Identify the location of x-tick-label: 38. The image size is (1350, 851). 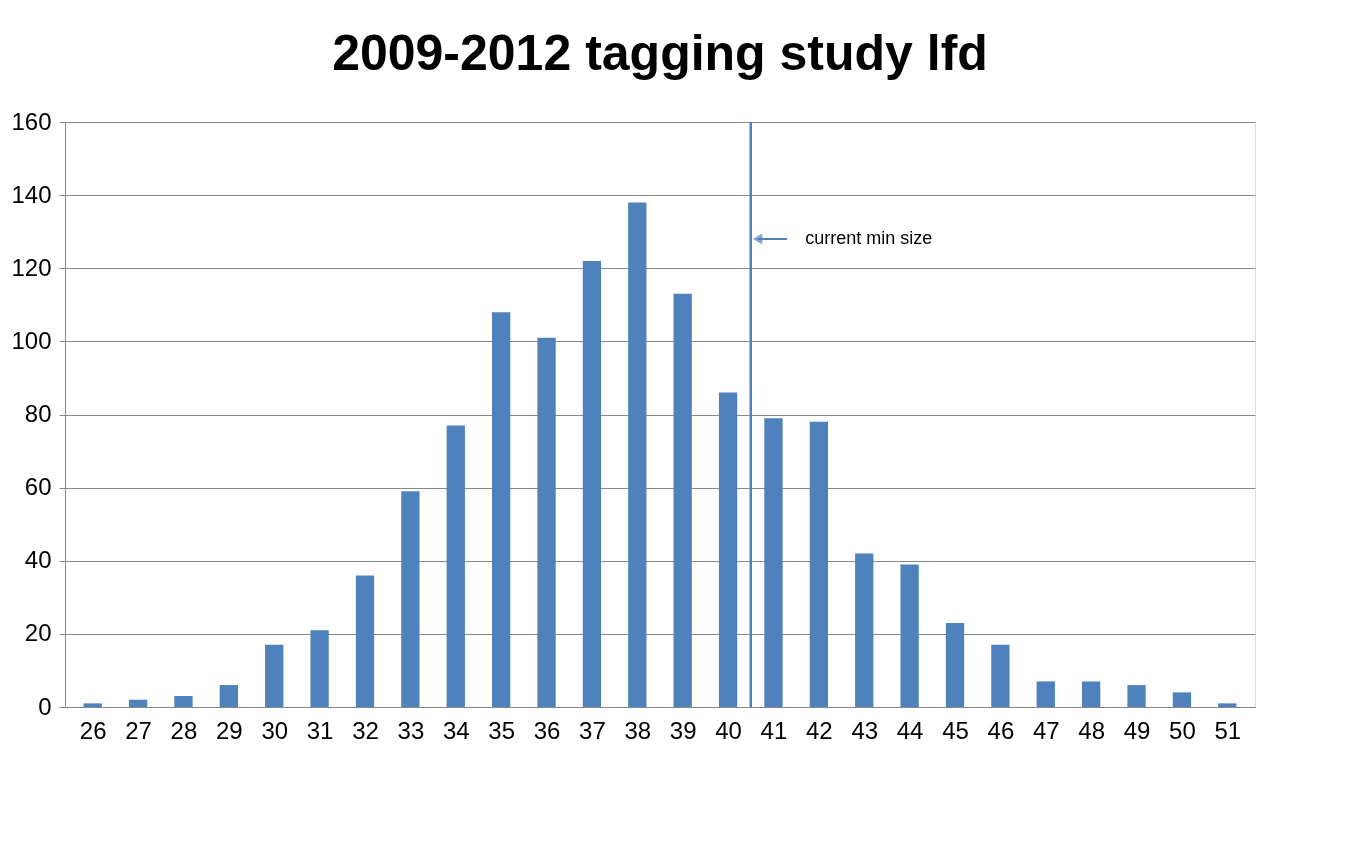
(638, 730).